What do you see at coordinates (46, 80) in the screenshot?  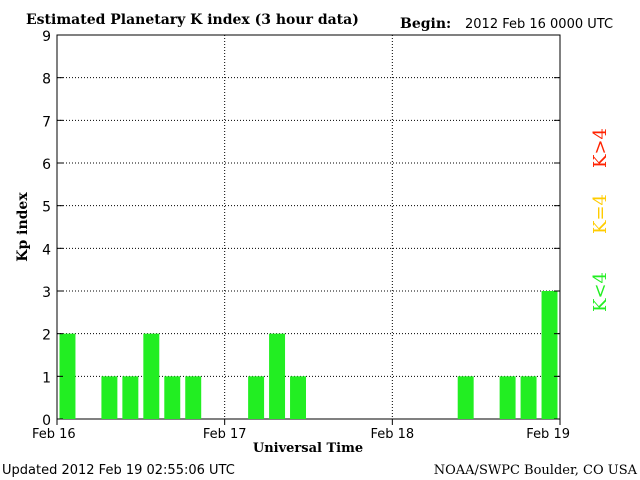 I see `y-tick-label: 8` at bounding box center [46, 80].